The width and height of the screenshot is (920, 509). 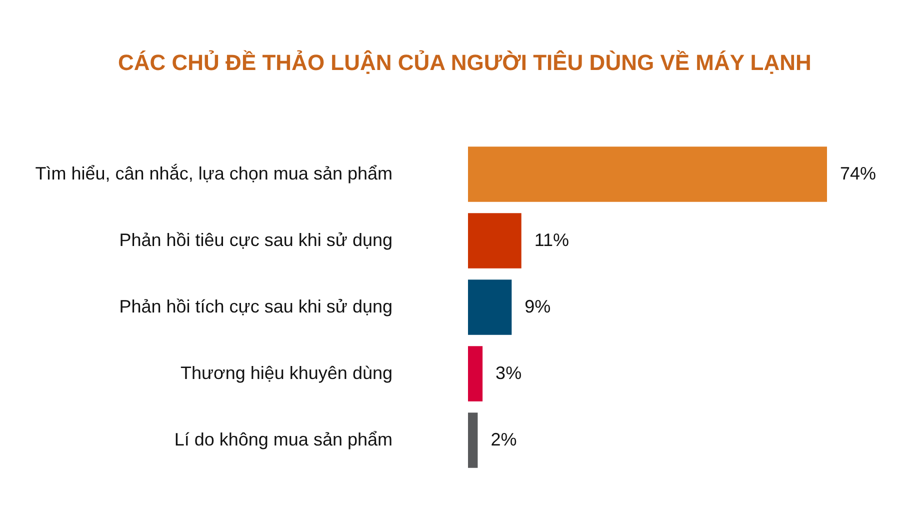 What do you see at coordinates (213, 173) in the screenshot?
I see `y-tick-label: Tìm hiểu, cân nhắc, lựa chọn mua sản phẩm` at bounding box center [213, 173].